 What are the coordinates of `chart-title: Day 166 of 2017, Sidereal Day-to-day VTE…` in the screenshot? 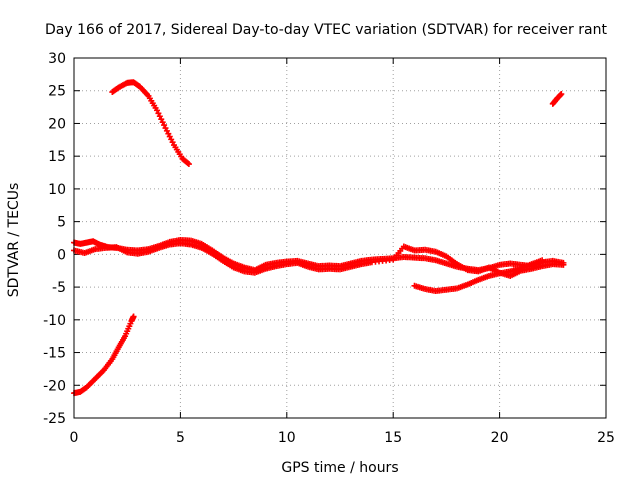 It's located at (326, 30).